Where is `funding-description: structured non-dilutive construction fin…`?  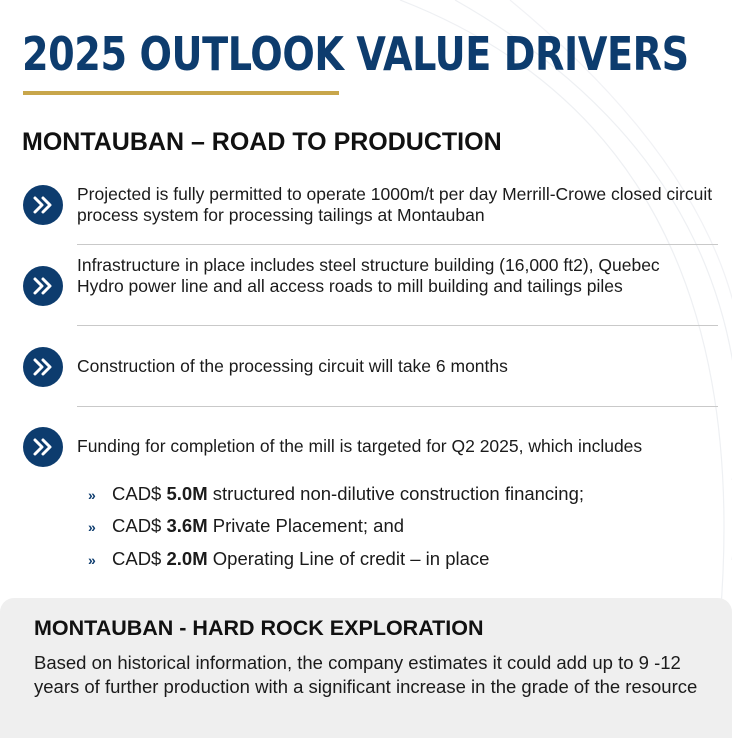 funding-description: structured non-dilutive construction fin… is located at coordinates (396, 493).